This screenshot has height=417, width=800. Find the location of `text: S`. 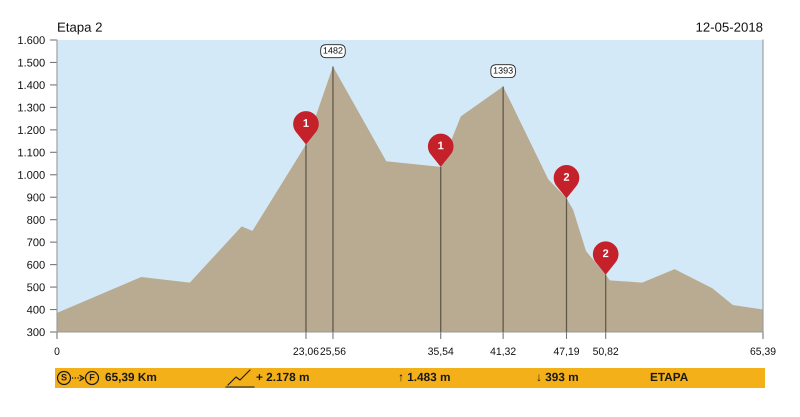

text: S is located at coordinates (64, 377).